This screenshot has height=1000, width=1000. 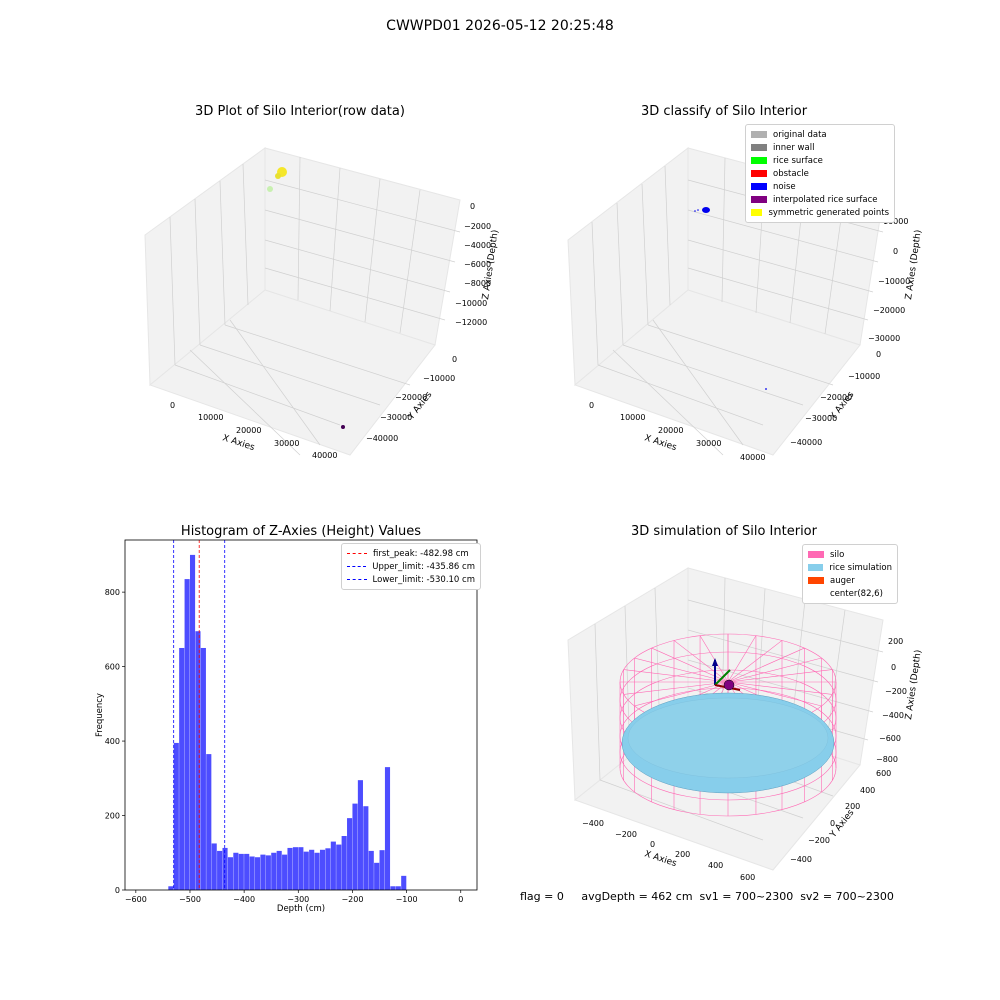 I want to click on legend-label: interpolated rice surface, so click(x=825, y=199).